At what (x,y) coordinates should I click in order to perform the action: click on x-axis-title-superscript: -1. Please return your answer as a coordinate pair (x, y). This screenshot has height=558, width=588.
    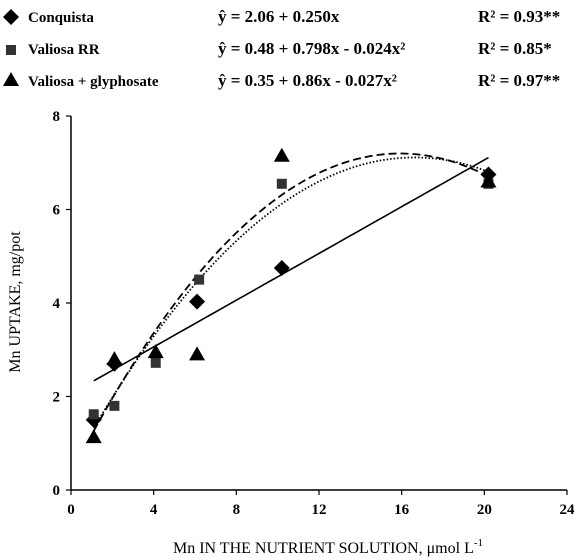
    Looking at the image, I should click on (478, 543).